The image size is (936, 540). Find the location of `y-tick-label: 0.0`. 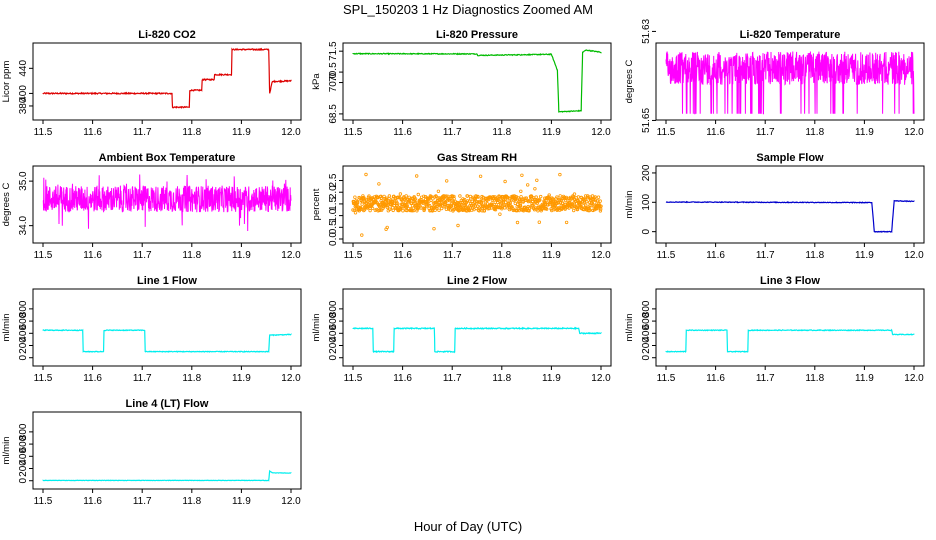

y-tick-label: 0.0 is located at coordinates (333, 239).